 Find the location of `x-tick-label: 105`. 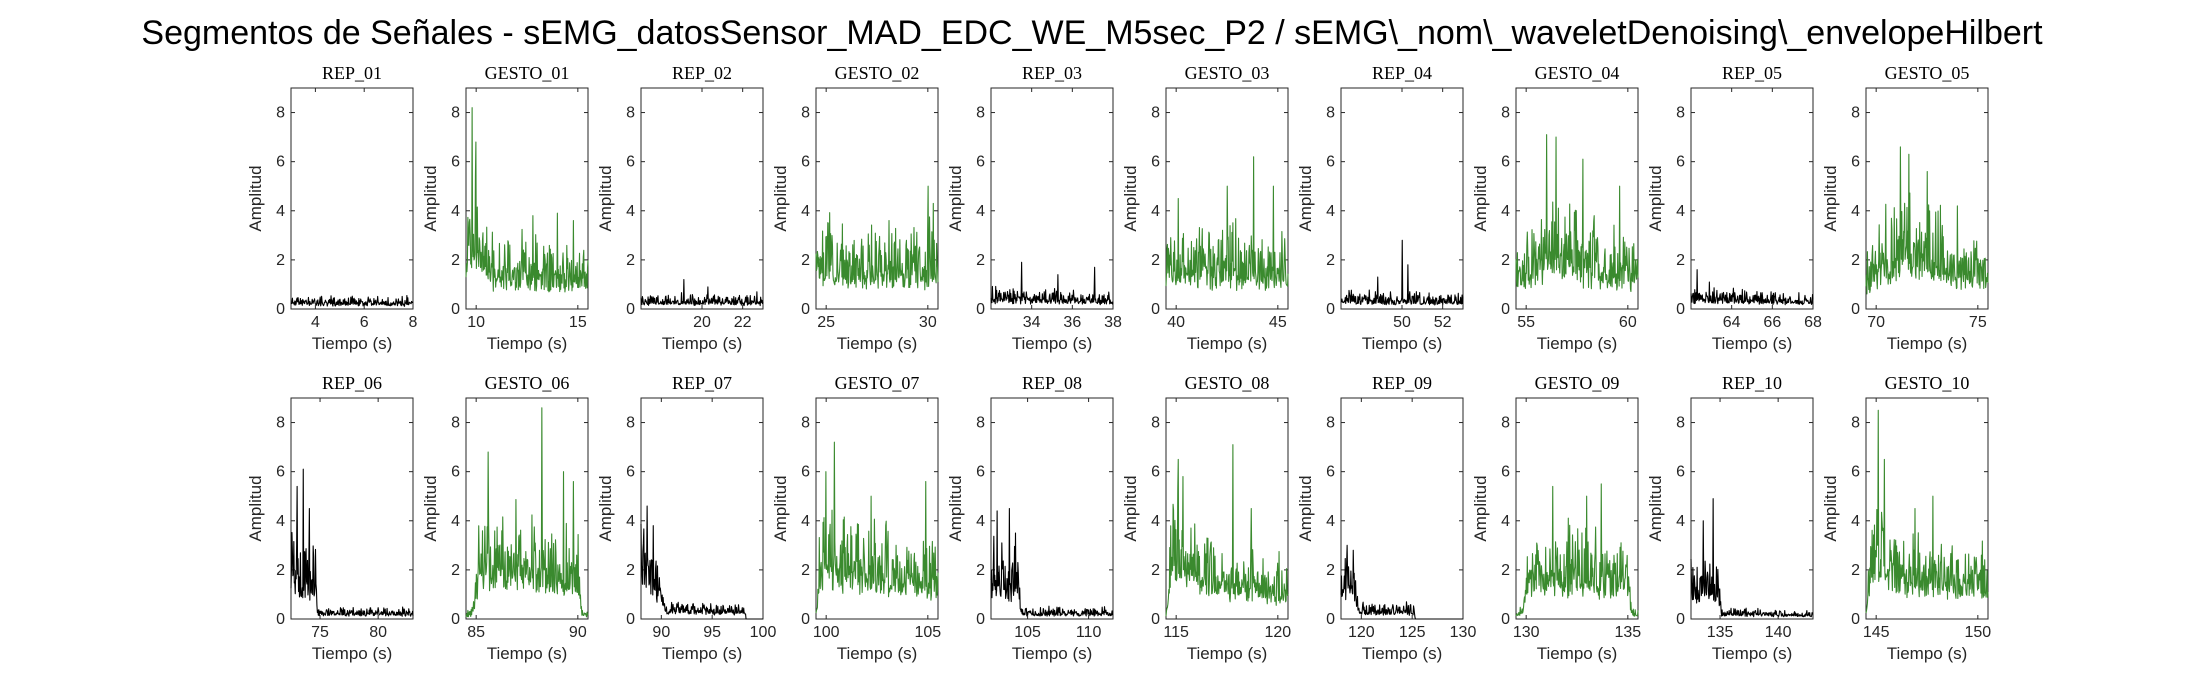

x-tick-label: 105 is located at coordinates (1027, 632).